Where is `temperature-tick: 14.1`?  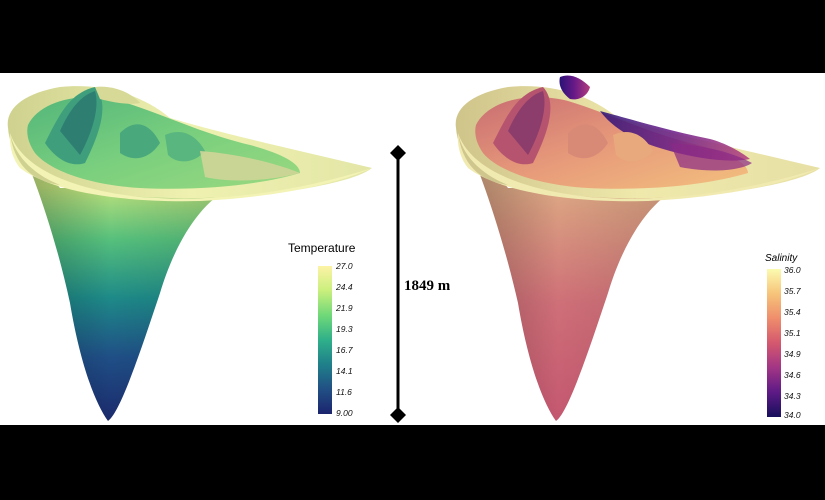
temperature-tick: 14.1 is located at coordinates (344, 371).